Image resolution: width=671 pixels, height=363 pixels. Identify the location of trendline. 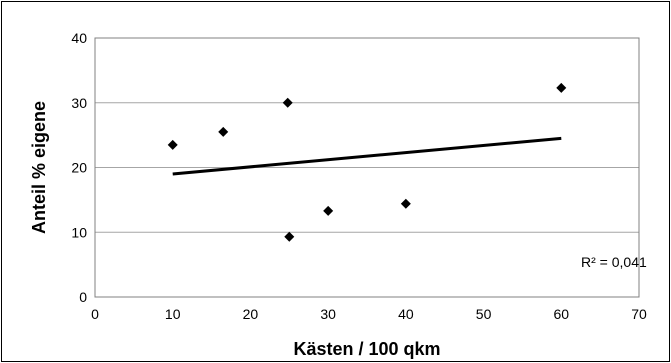
(367, 156).